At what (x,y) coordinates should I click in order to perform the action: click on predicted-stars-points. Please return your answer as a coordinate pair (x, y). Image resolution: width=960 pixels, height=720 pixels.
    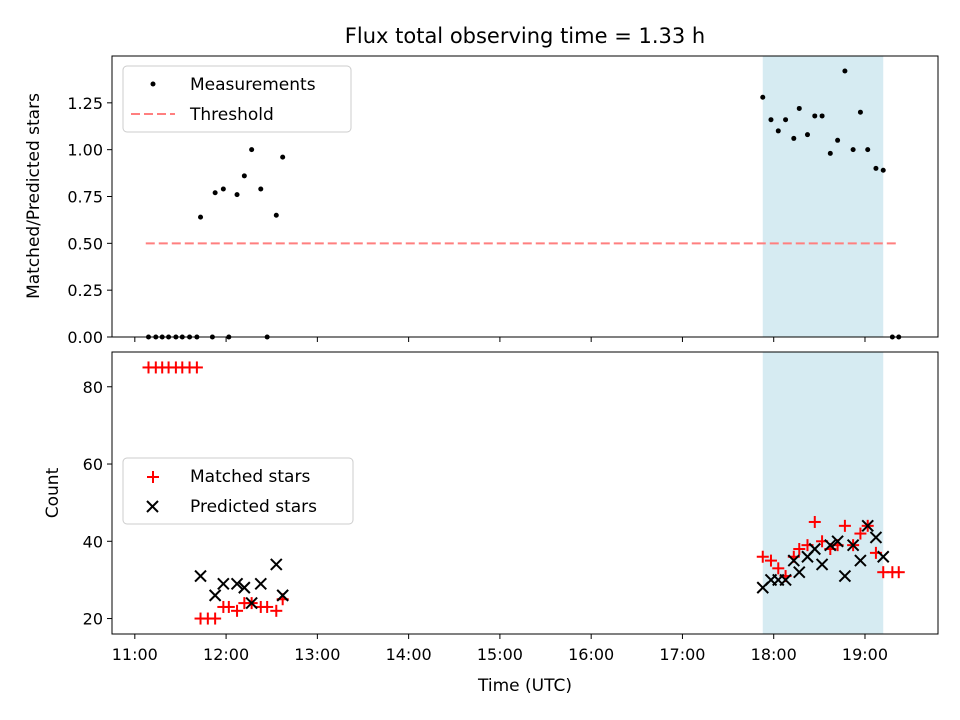
    Looking at the image, I should click on (542, 564).